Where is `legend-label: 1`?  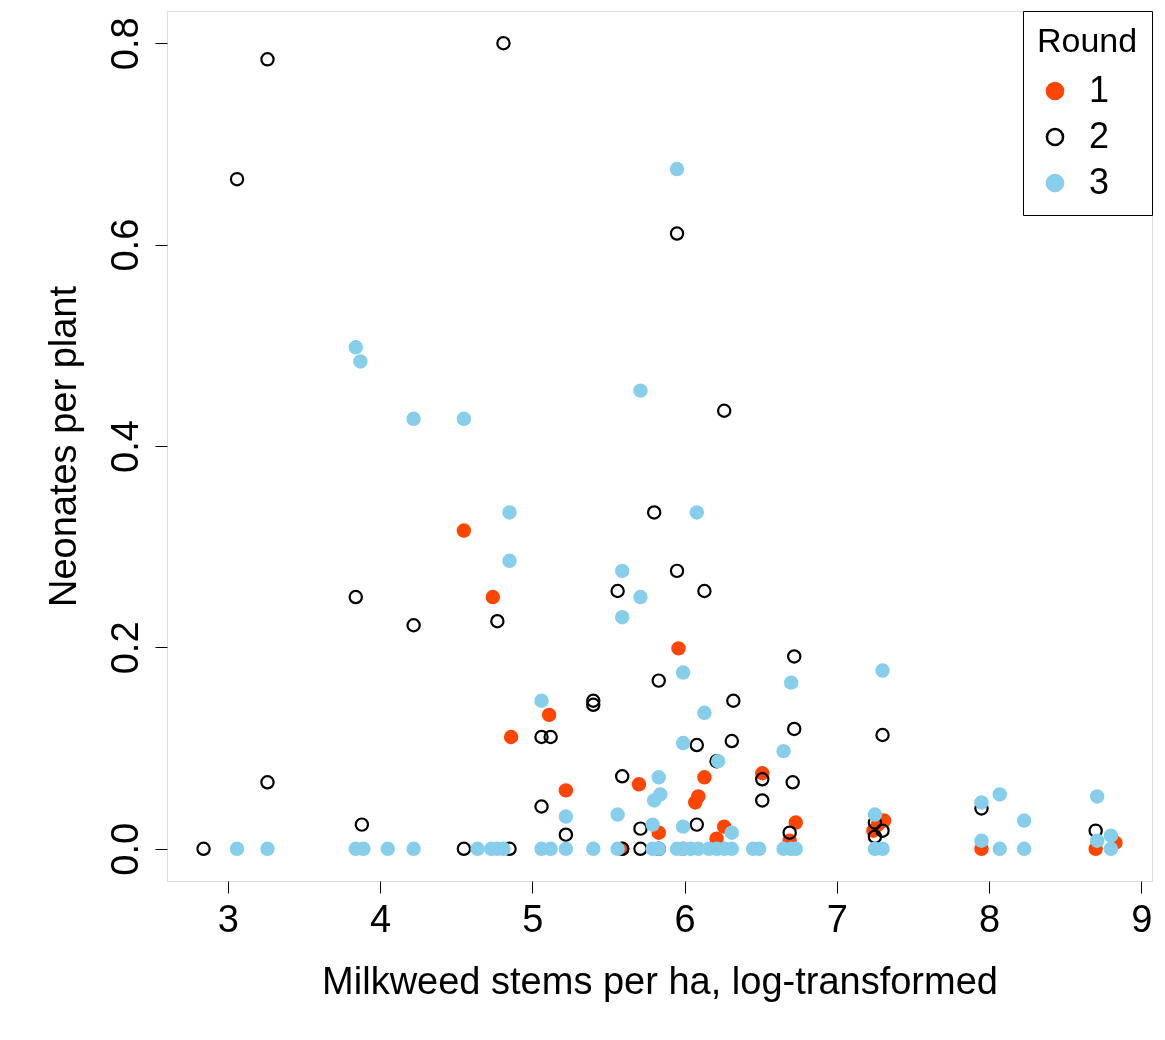 legend-label: 1 is located at coordinates (1099, 89).